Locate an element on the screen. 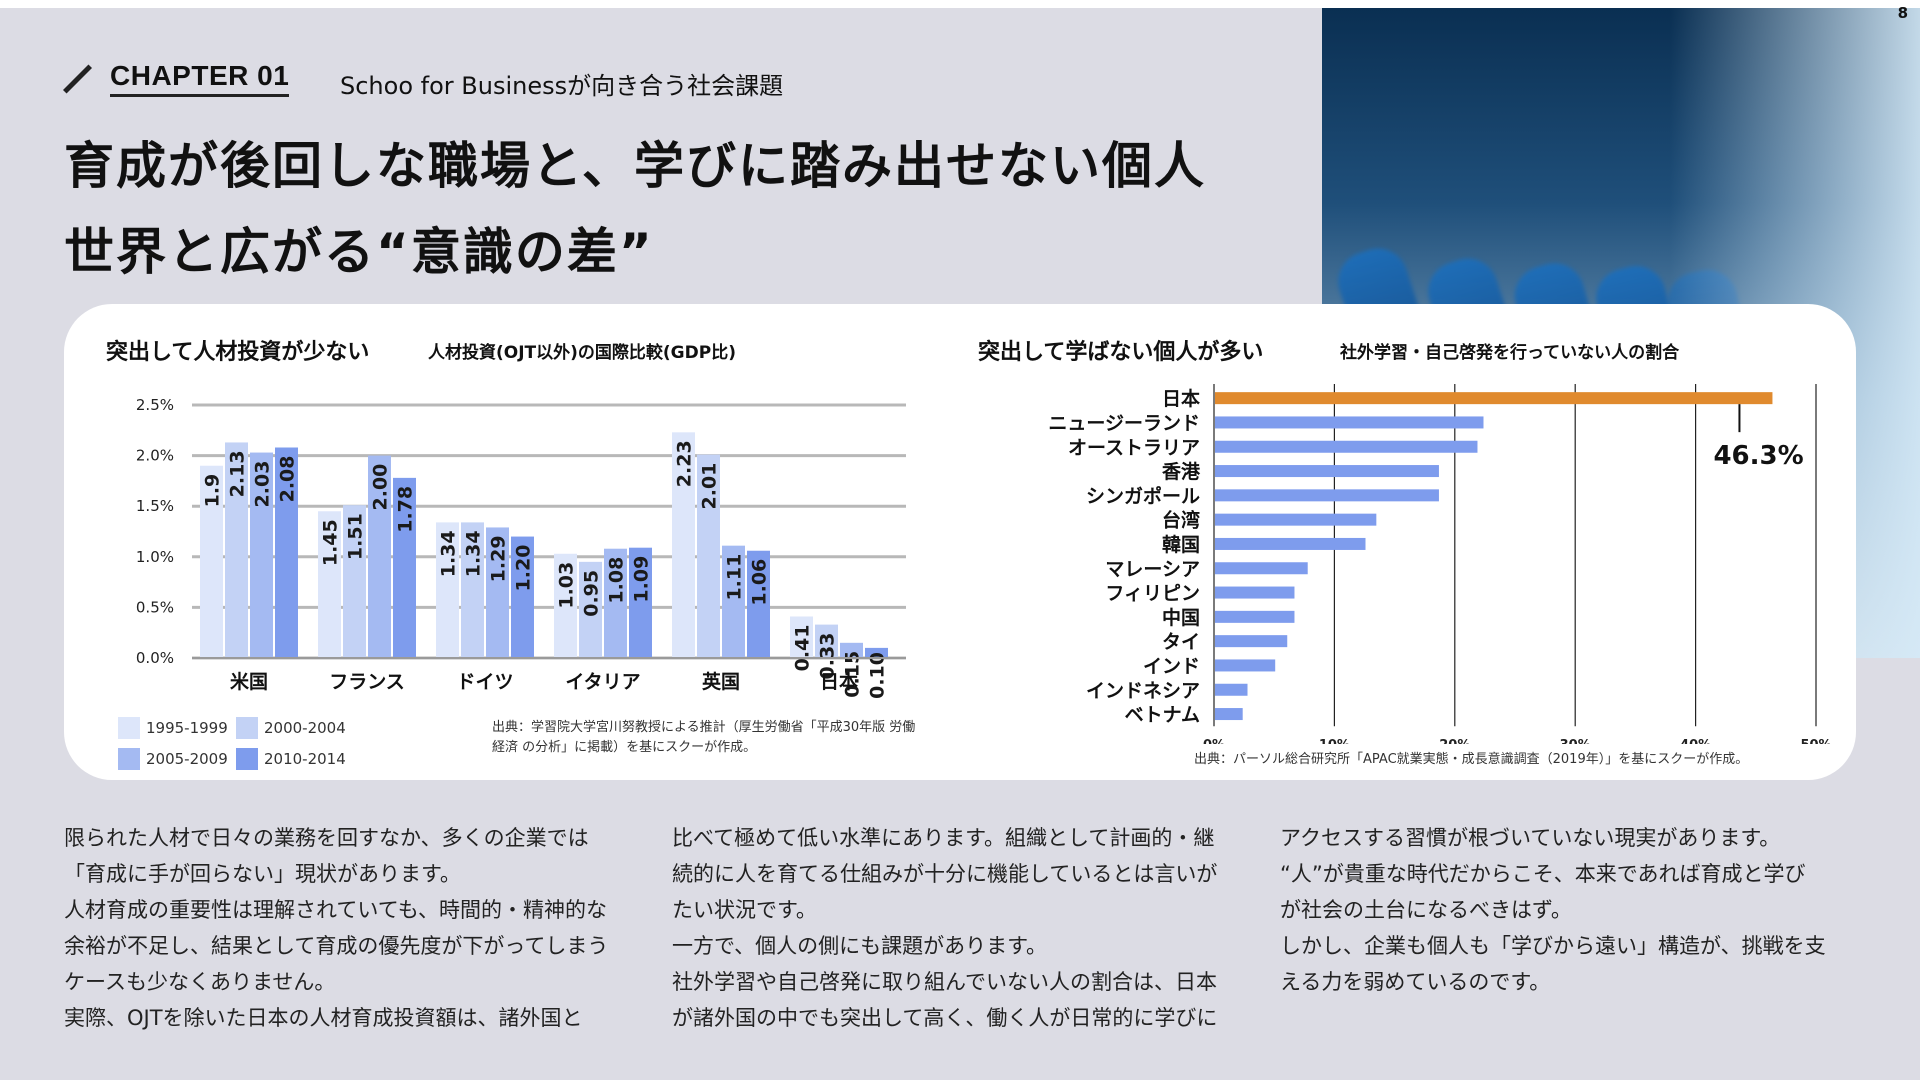  legend-item: 2010-2014 is located at coordinates (291, 759).